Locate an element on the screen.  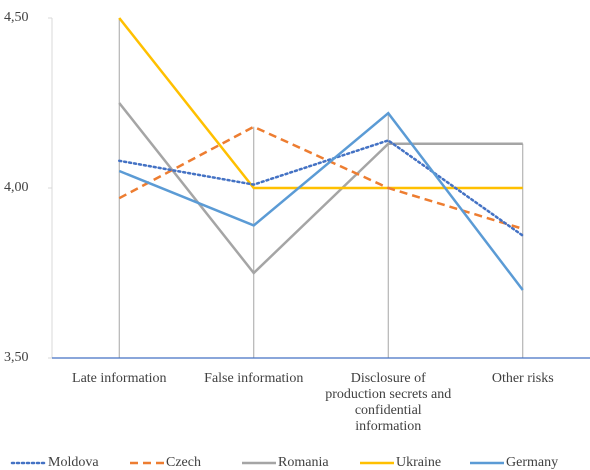
legend-label: Ukraine is located at coordinates (418, 462).